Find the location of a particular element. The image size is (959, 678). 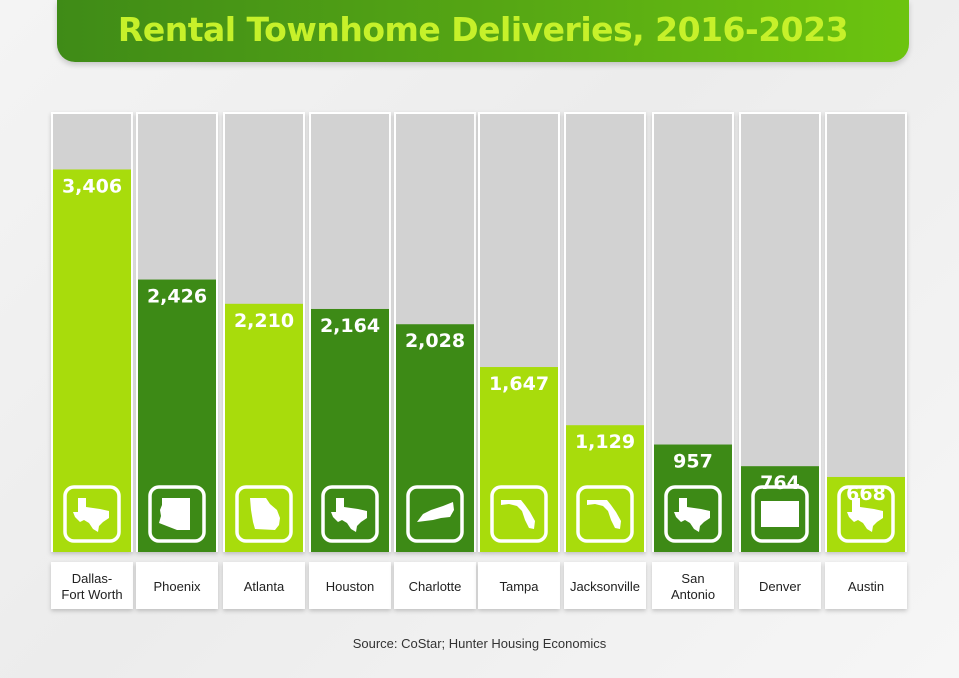

category-label: Charlotte is located at coordinates (435, 586).